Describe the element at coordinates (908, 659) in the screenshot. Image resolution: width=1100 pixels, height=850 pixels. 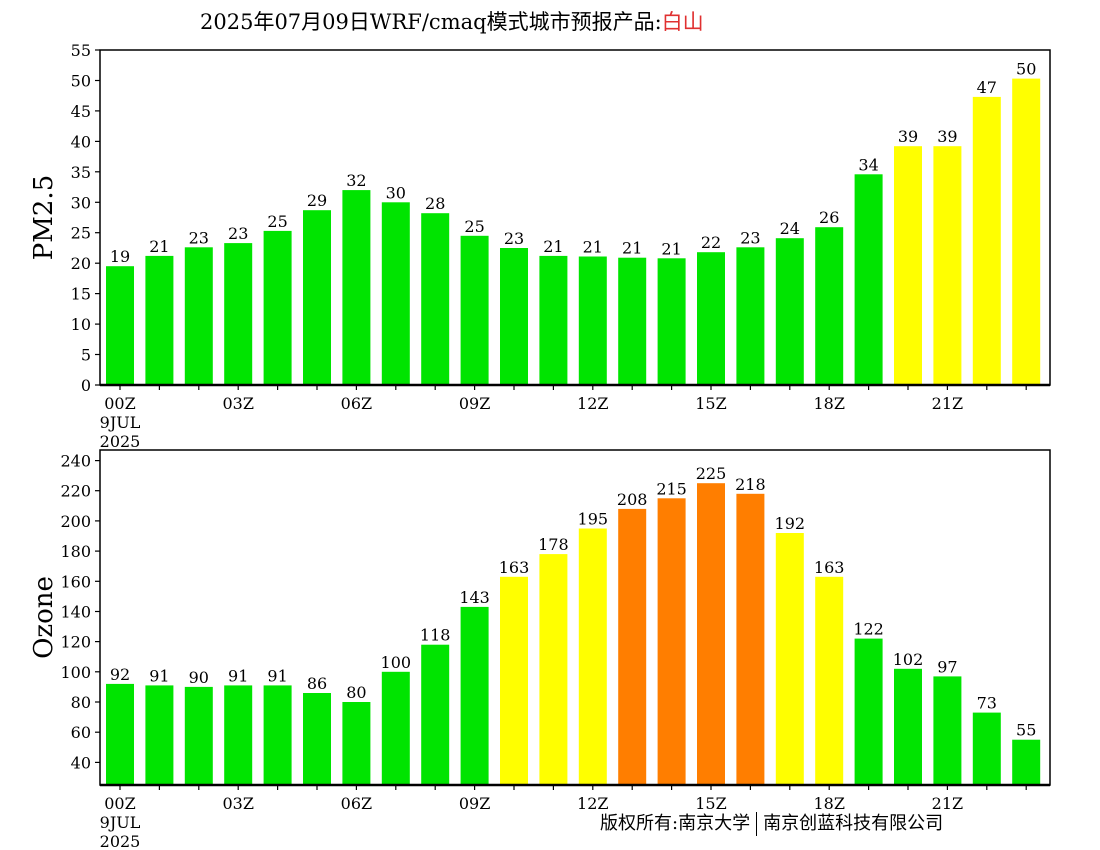
I see `data-label: 102` at that location.